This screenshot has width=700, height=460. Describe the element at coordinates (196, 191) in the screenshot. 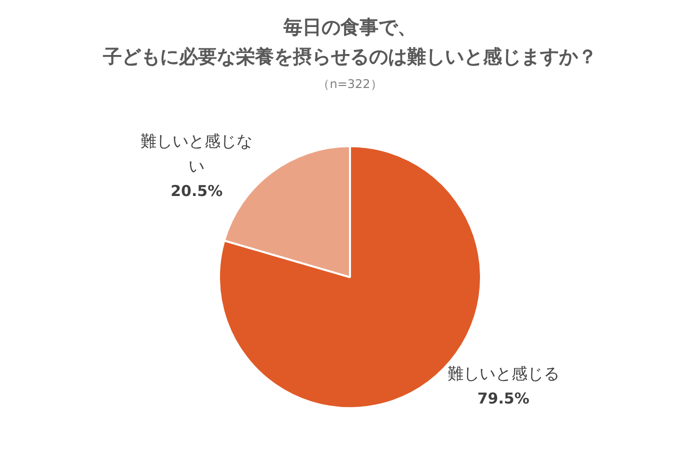

I see `data-label: 20.5%` at that location.